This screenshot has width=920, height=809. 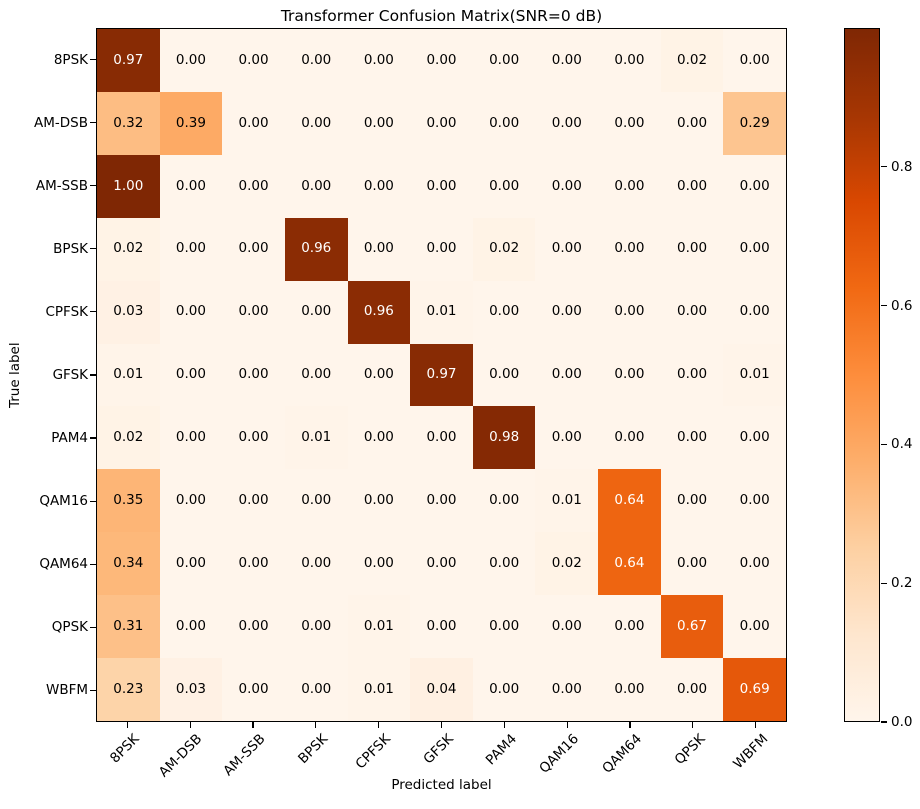 What do you see at coordinates (441, 689) in the screenshot?
I see `heatmap-cell: 0.04` at bounding box center [441, 689].